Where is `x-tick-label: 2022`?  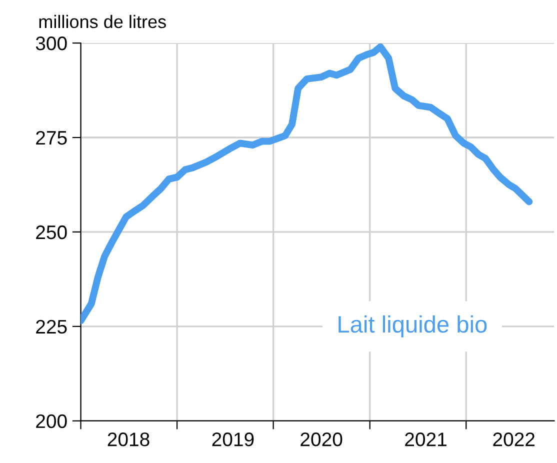
x-tick-label: 2022 is located at coordinates (514, 439).